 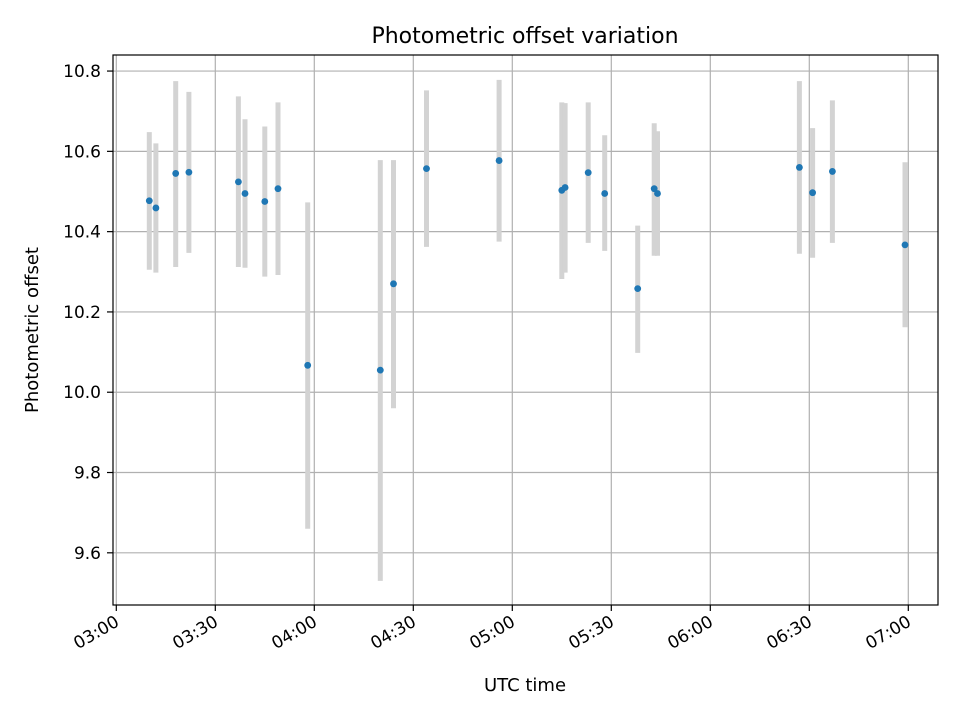 What do you see at coordinates (32, 330) in the screenshot?
I see `y-axis-label: Photometric offset` at bounding box center [32, 330].